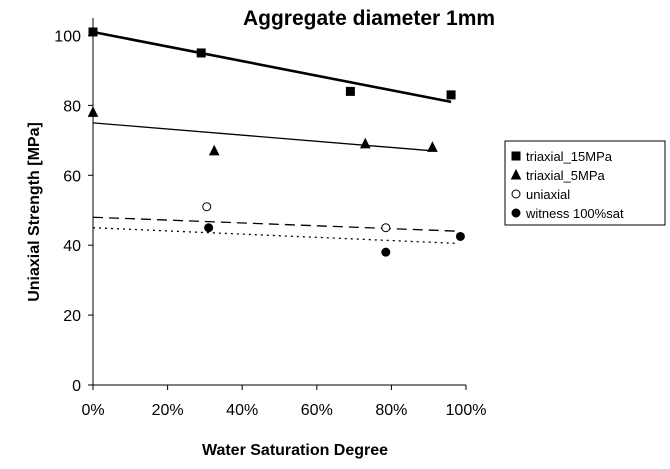  Describe the element at coordinates (569, 156) in the screenshot. I see `legend-label: triaxial_15MPa` at that location.